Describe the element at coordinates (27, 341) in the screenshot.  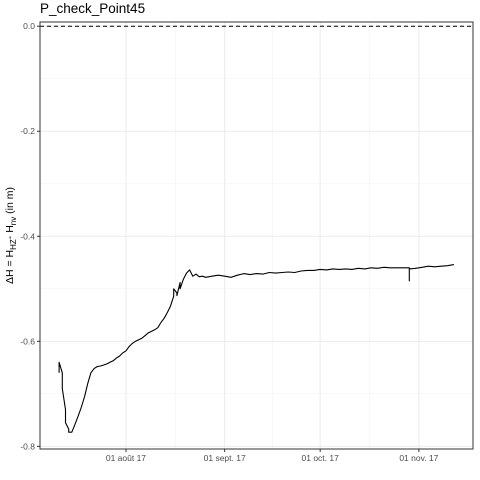
I see `y-tick-label: -0.6` at that location.